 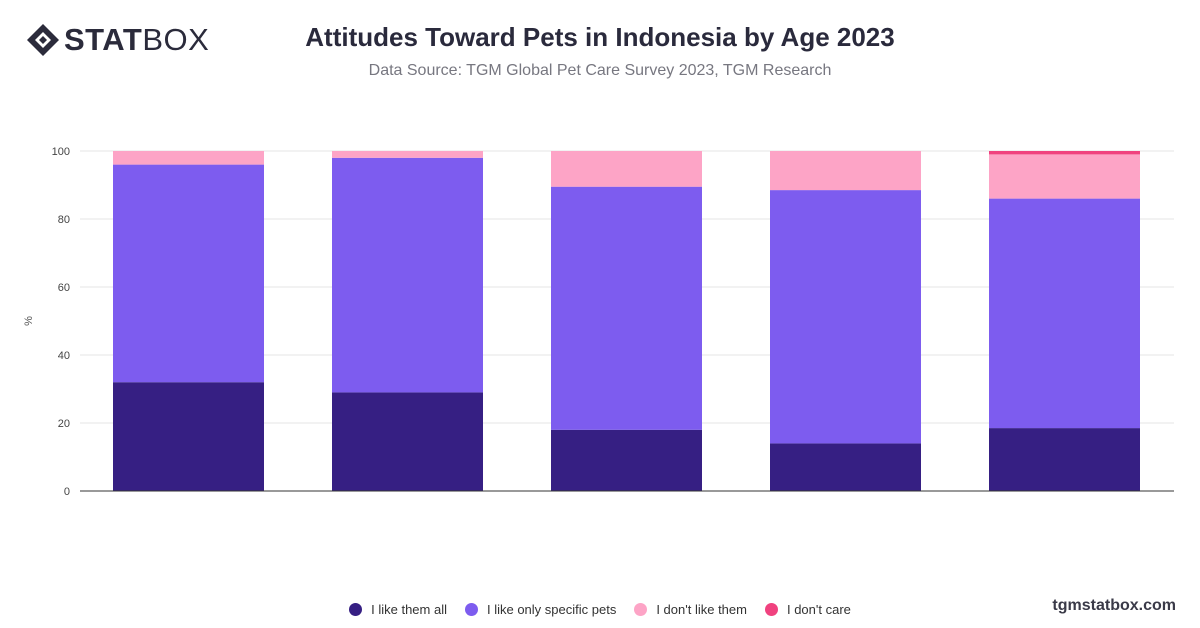 I want to click on legend-item: I like them all, so click(x=398, y=609).